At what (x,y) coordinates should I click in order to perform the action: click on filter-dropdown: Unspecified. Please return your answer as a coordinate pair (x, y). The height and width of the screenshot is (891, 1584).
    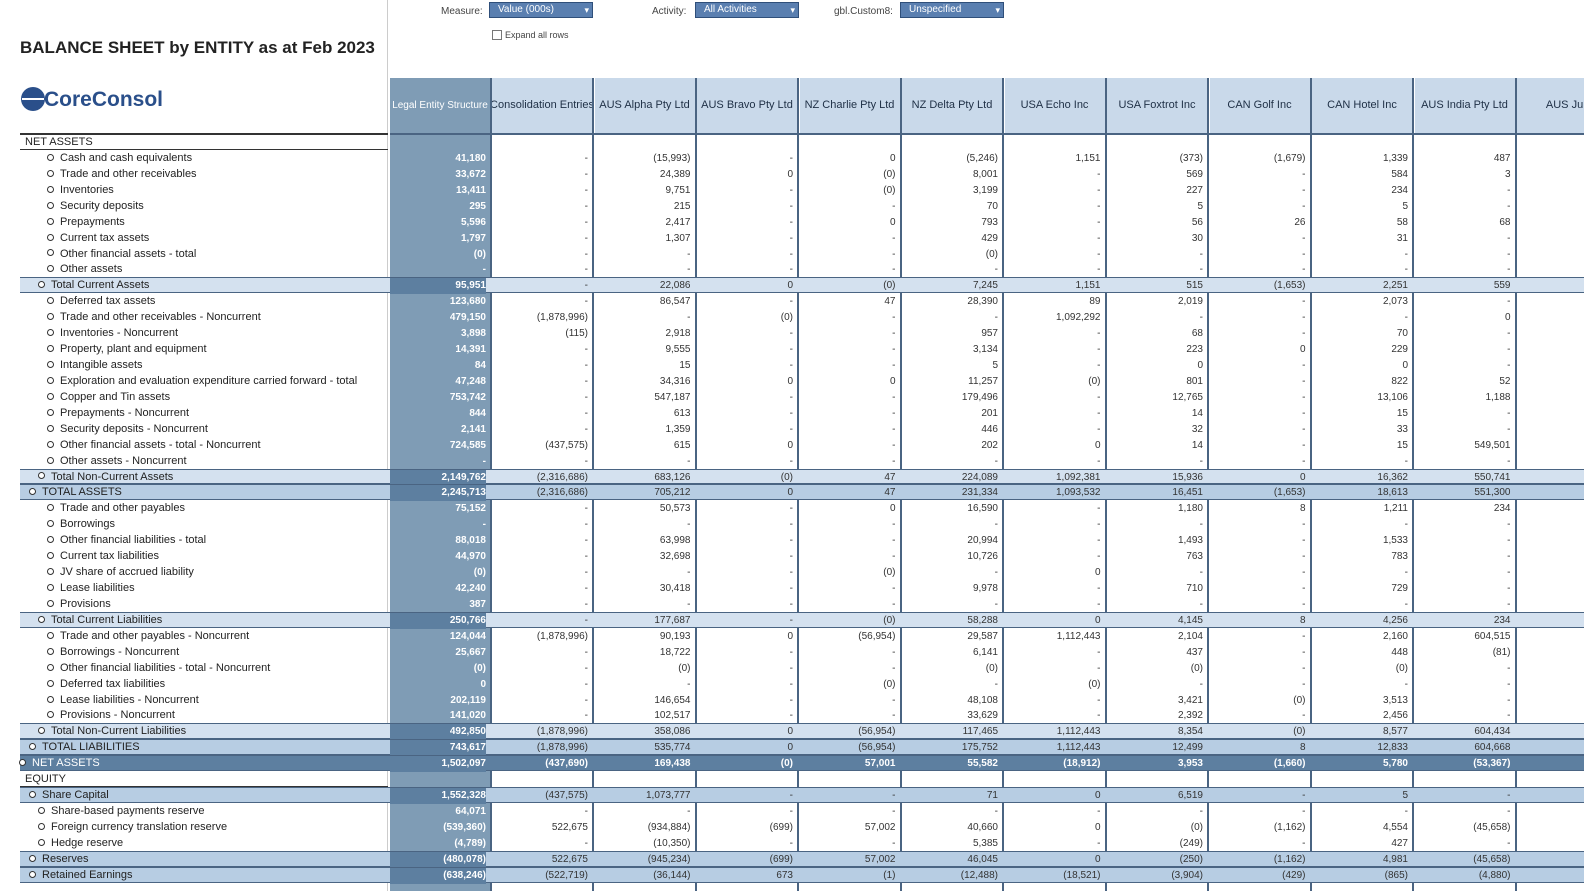
    Looking at the image, I should click on (952, 10).